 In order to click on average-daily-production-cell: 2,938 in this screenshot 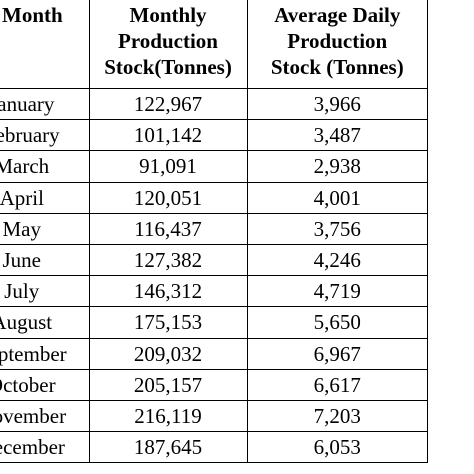, I will do `click(337, 166)`.